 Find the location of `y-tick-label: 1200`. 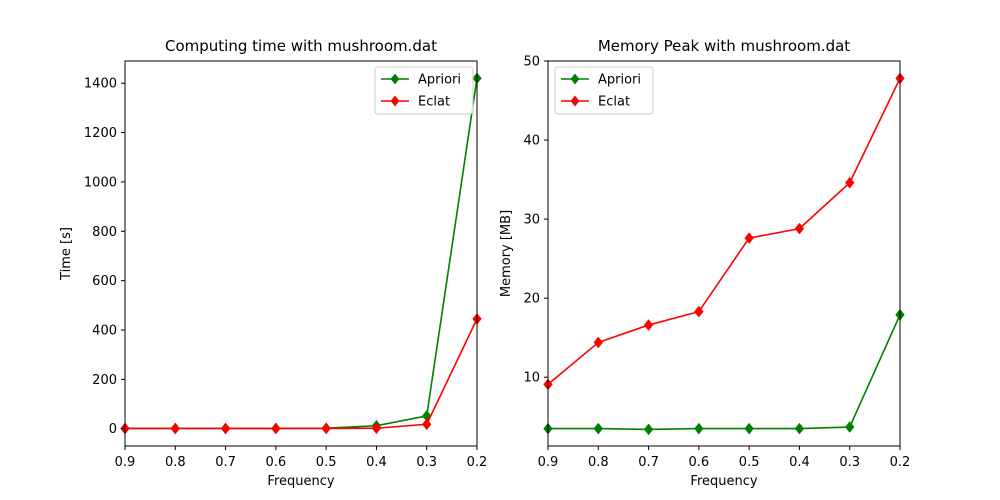

y-tick-label: 1200 is located at coordinates (100, 133).